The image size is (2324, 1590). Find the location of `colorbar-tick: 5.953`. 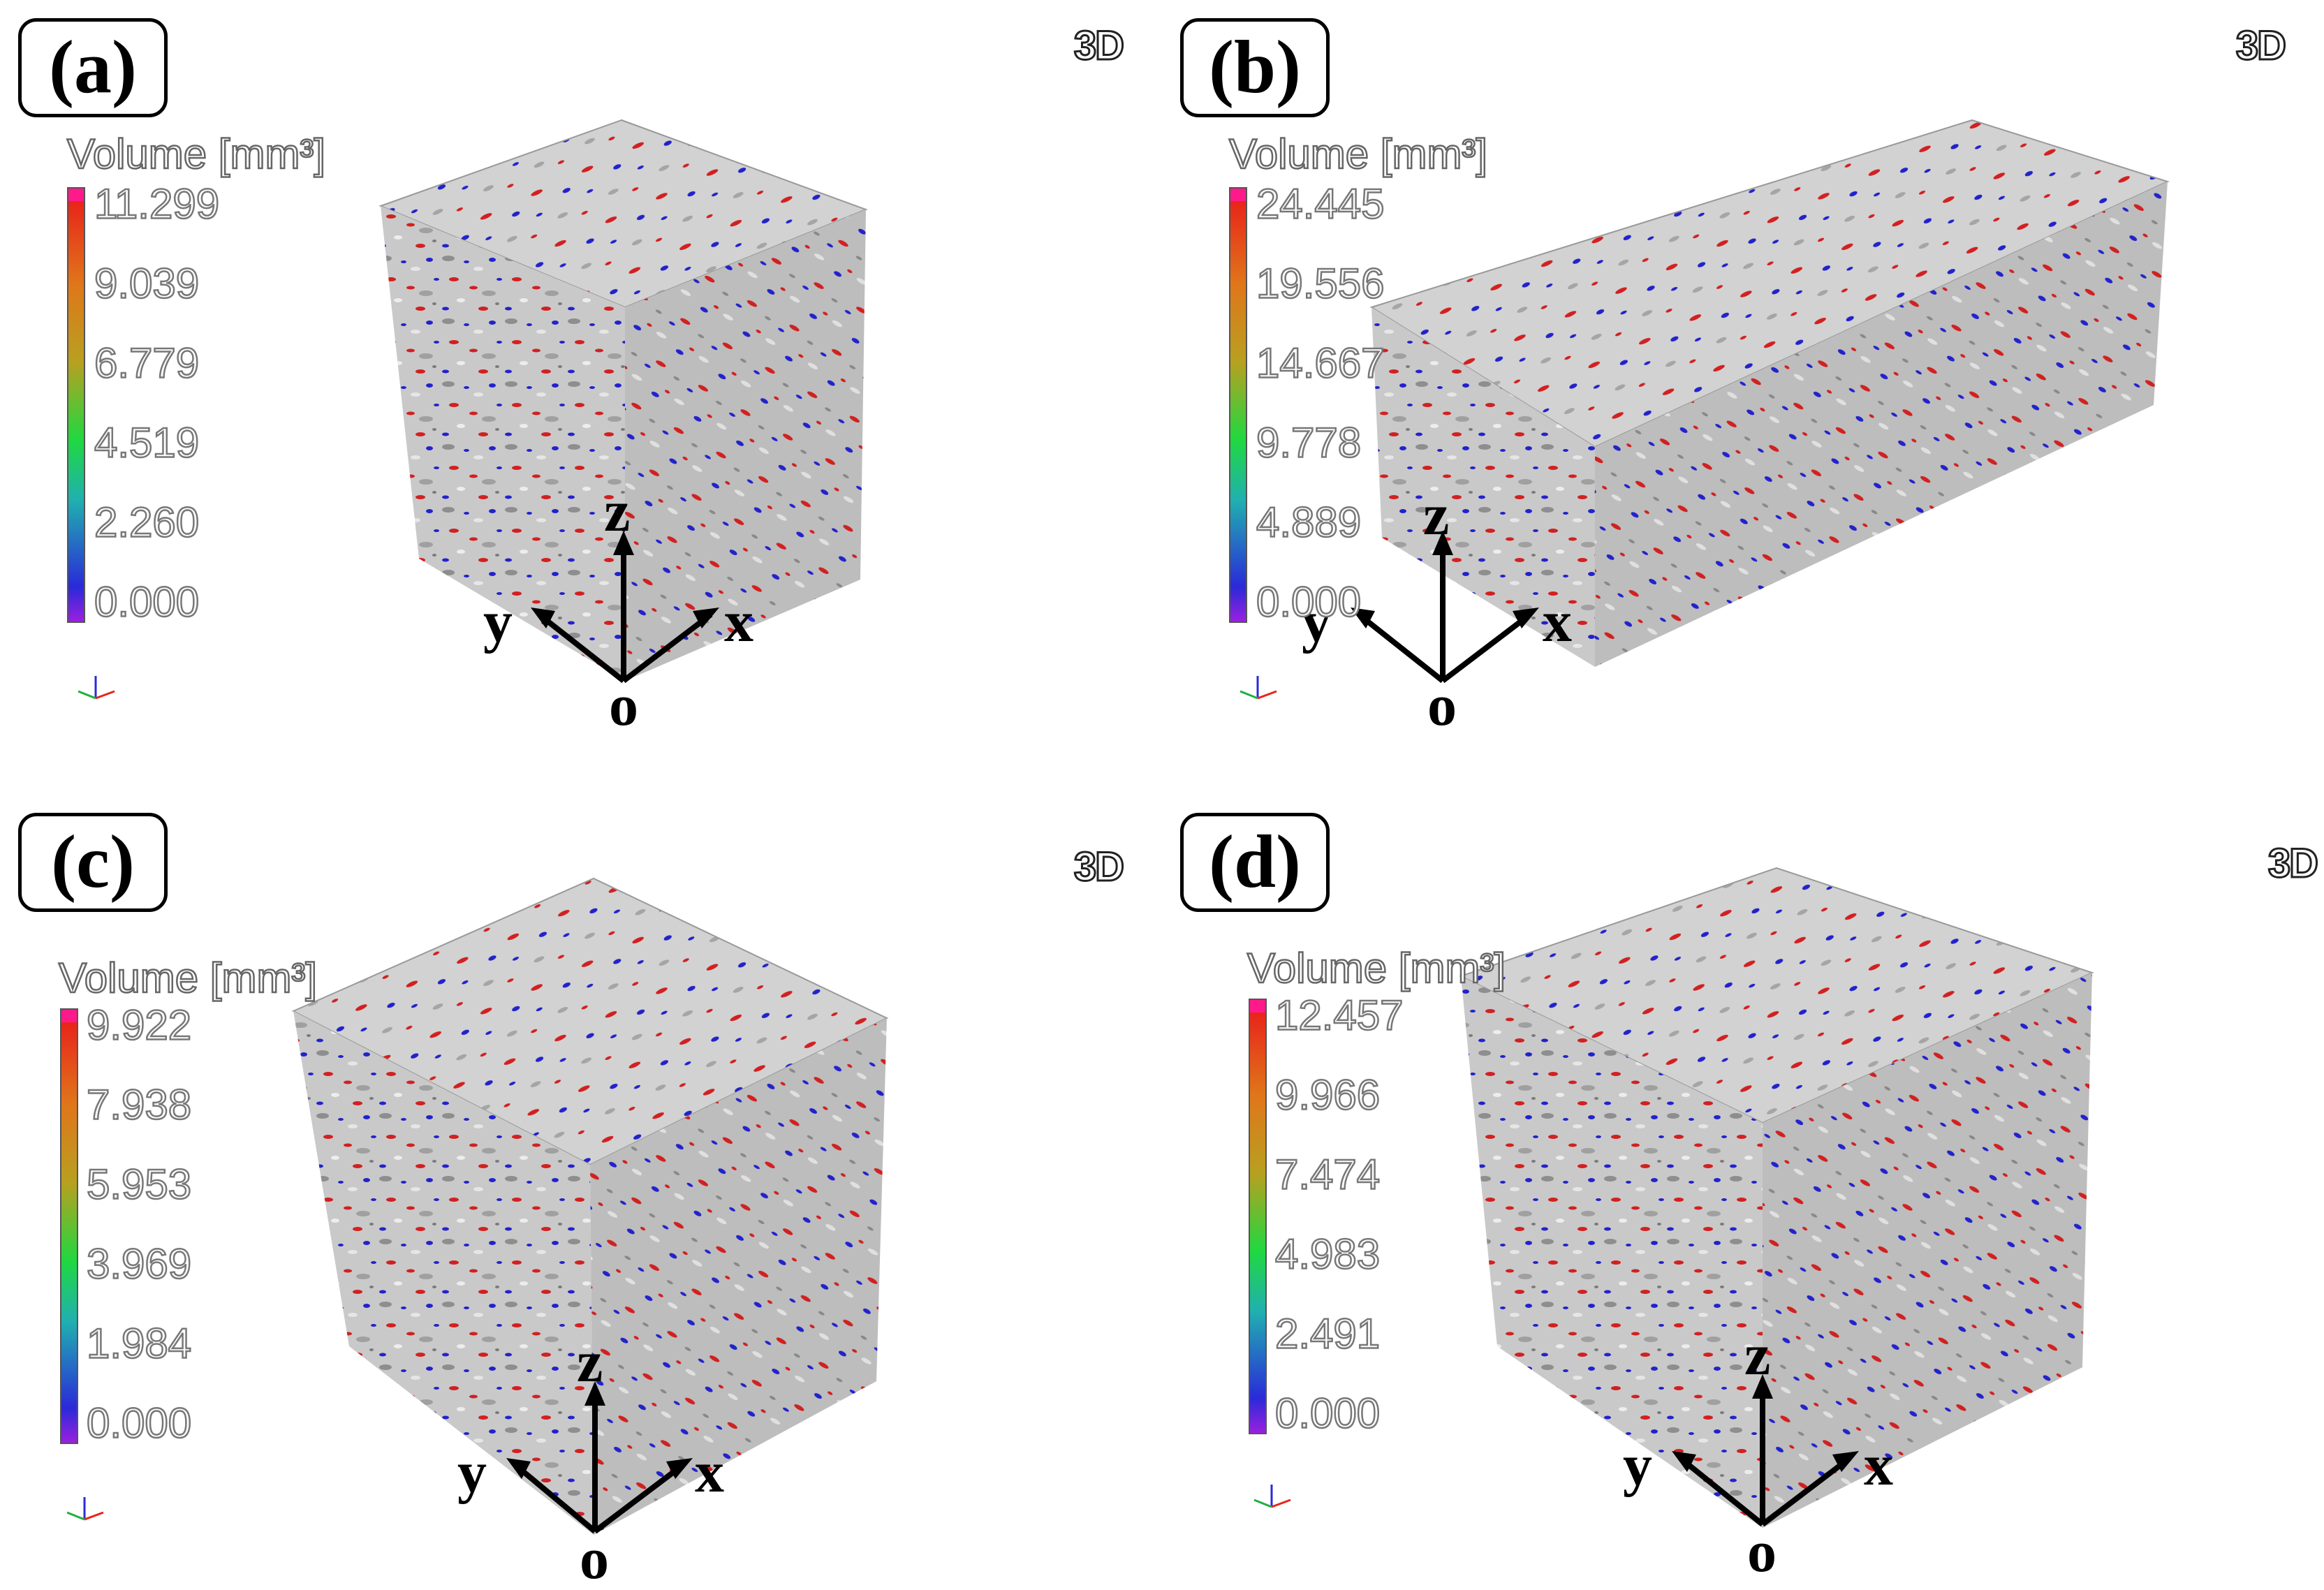

colorbar-tick: 5.953 is located at coordinates (139, 1184).